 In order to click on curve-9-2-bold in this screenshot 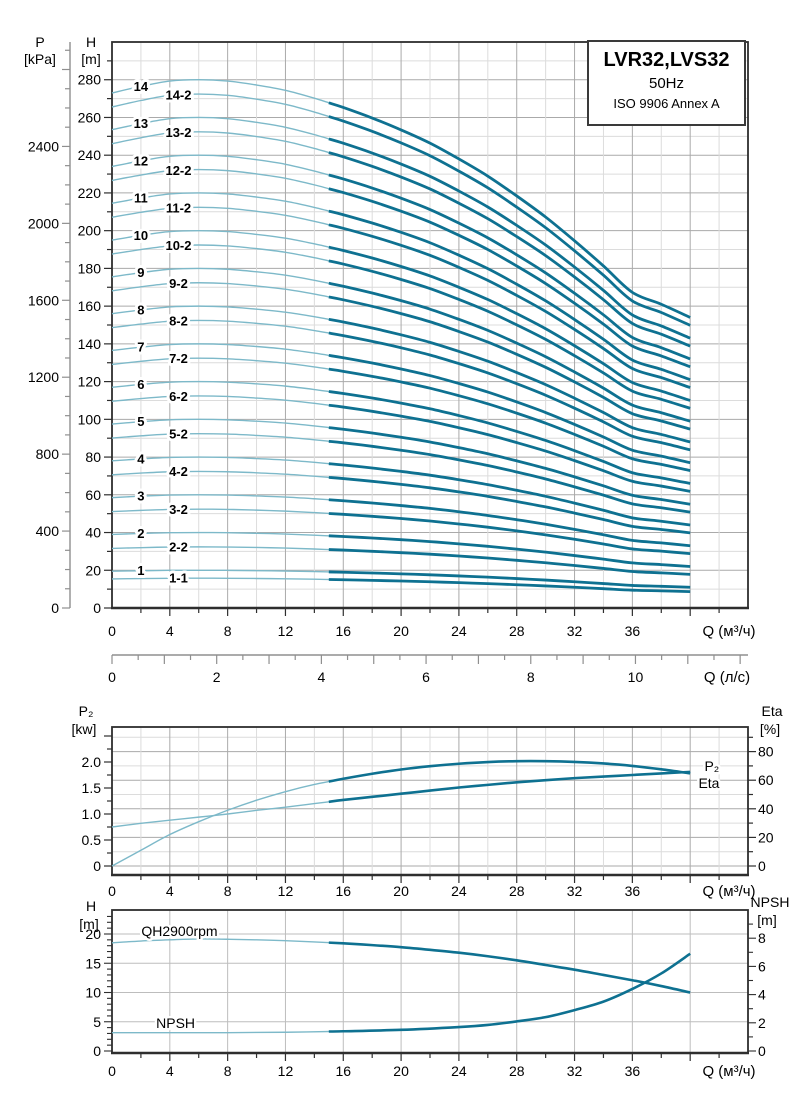, I will do `click(509, 363)`.